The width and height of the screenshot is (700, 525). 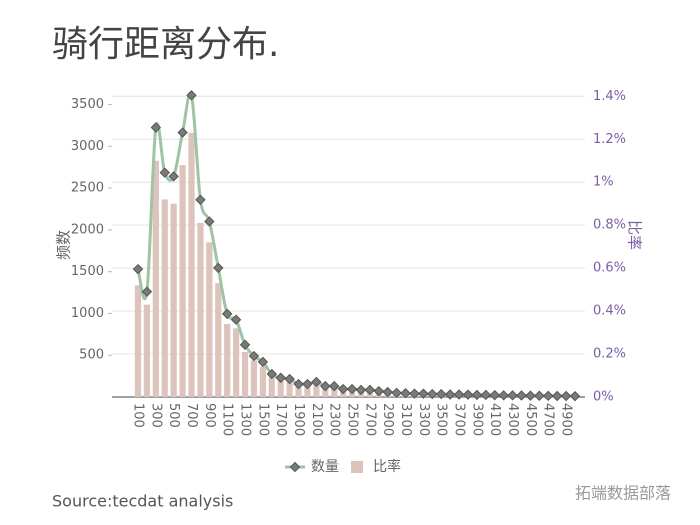 I want to click on x-tick-label: 2300, so click(x=334, y=419).